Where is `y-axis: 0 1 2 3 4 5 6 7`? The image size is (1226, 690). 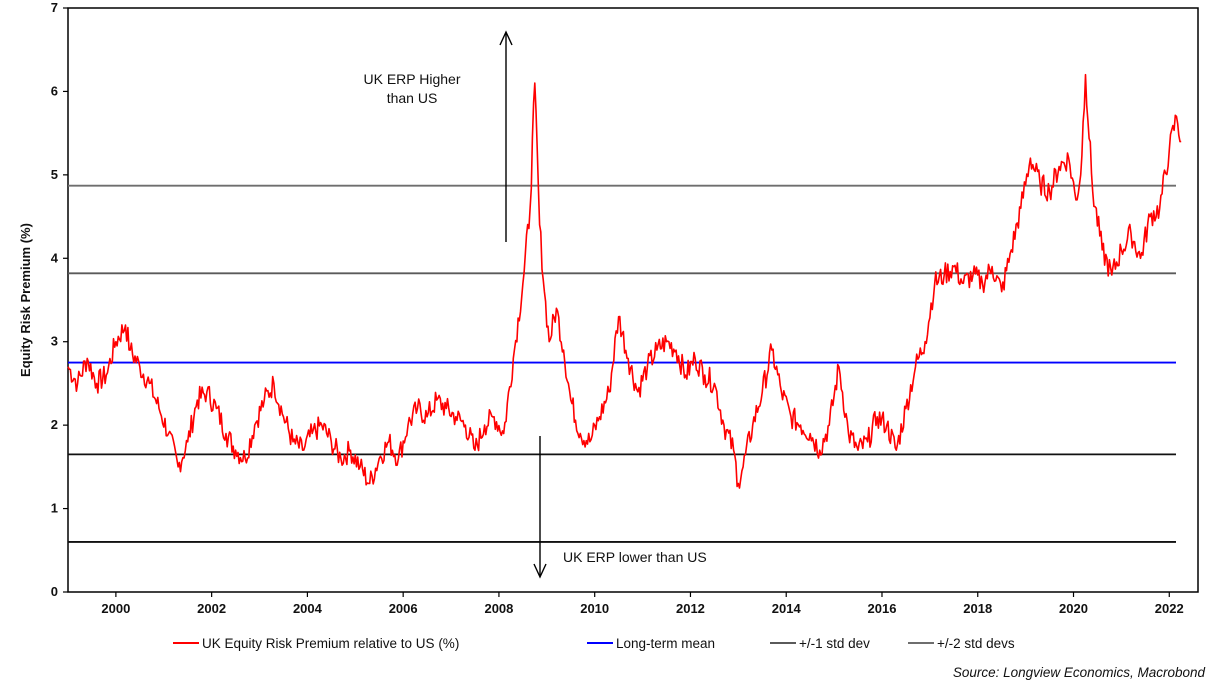 y-axis: 0 1 2 3 4 5 6 7 is located at coordinates (59, 299).